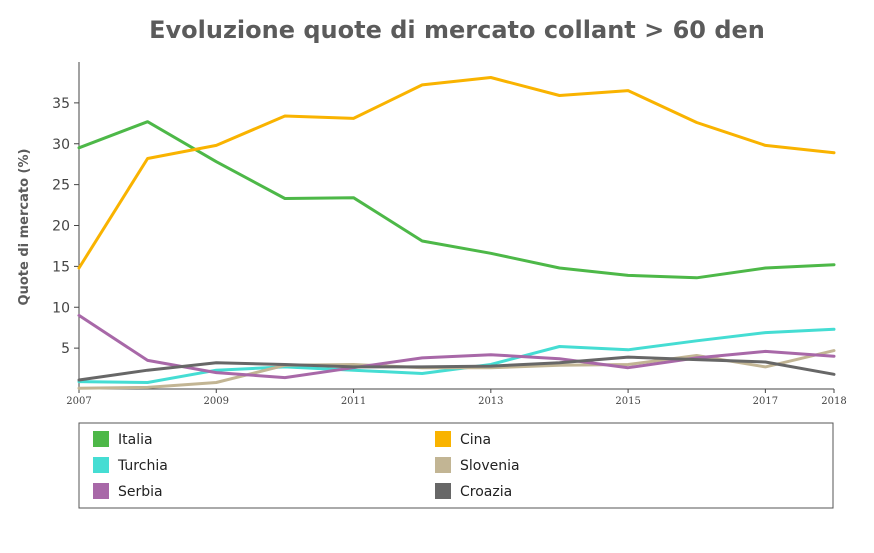 This screenshot has width=874, height=553. I want to click on series-line-croazia, so click(456, 368).